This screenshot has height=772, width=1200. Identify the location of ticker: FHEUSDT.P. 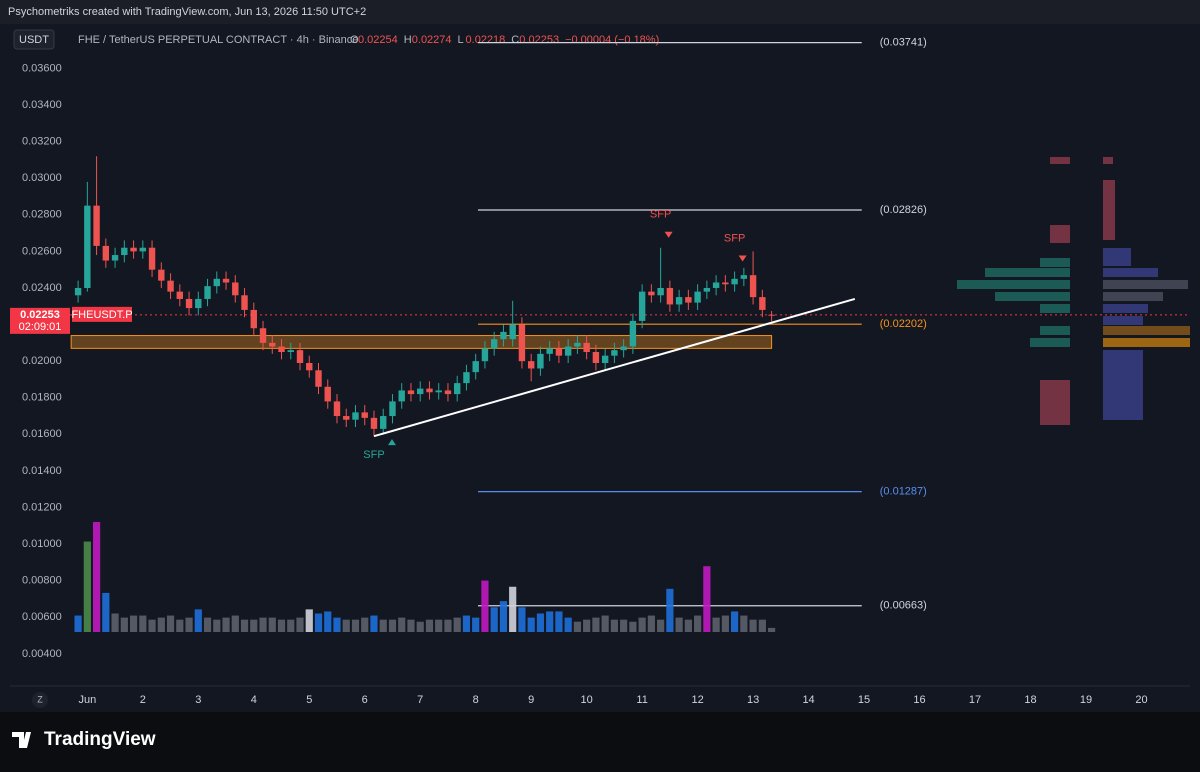
(101, 315).